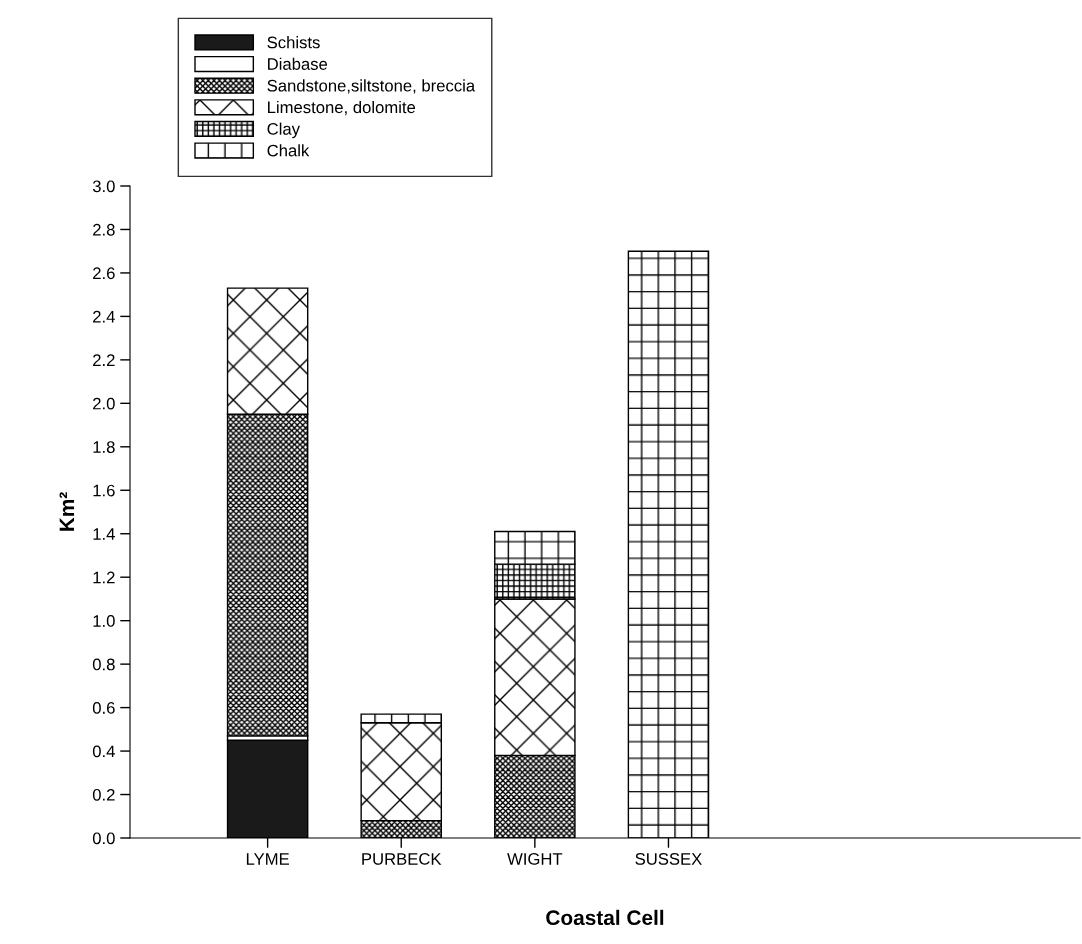 The height and width of the screenshot is (944, 1082). I want to click on legend-label: Diabase, so click(298, 63).